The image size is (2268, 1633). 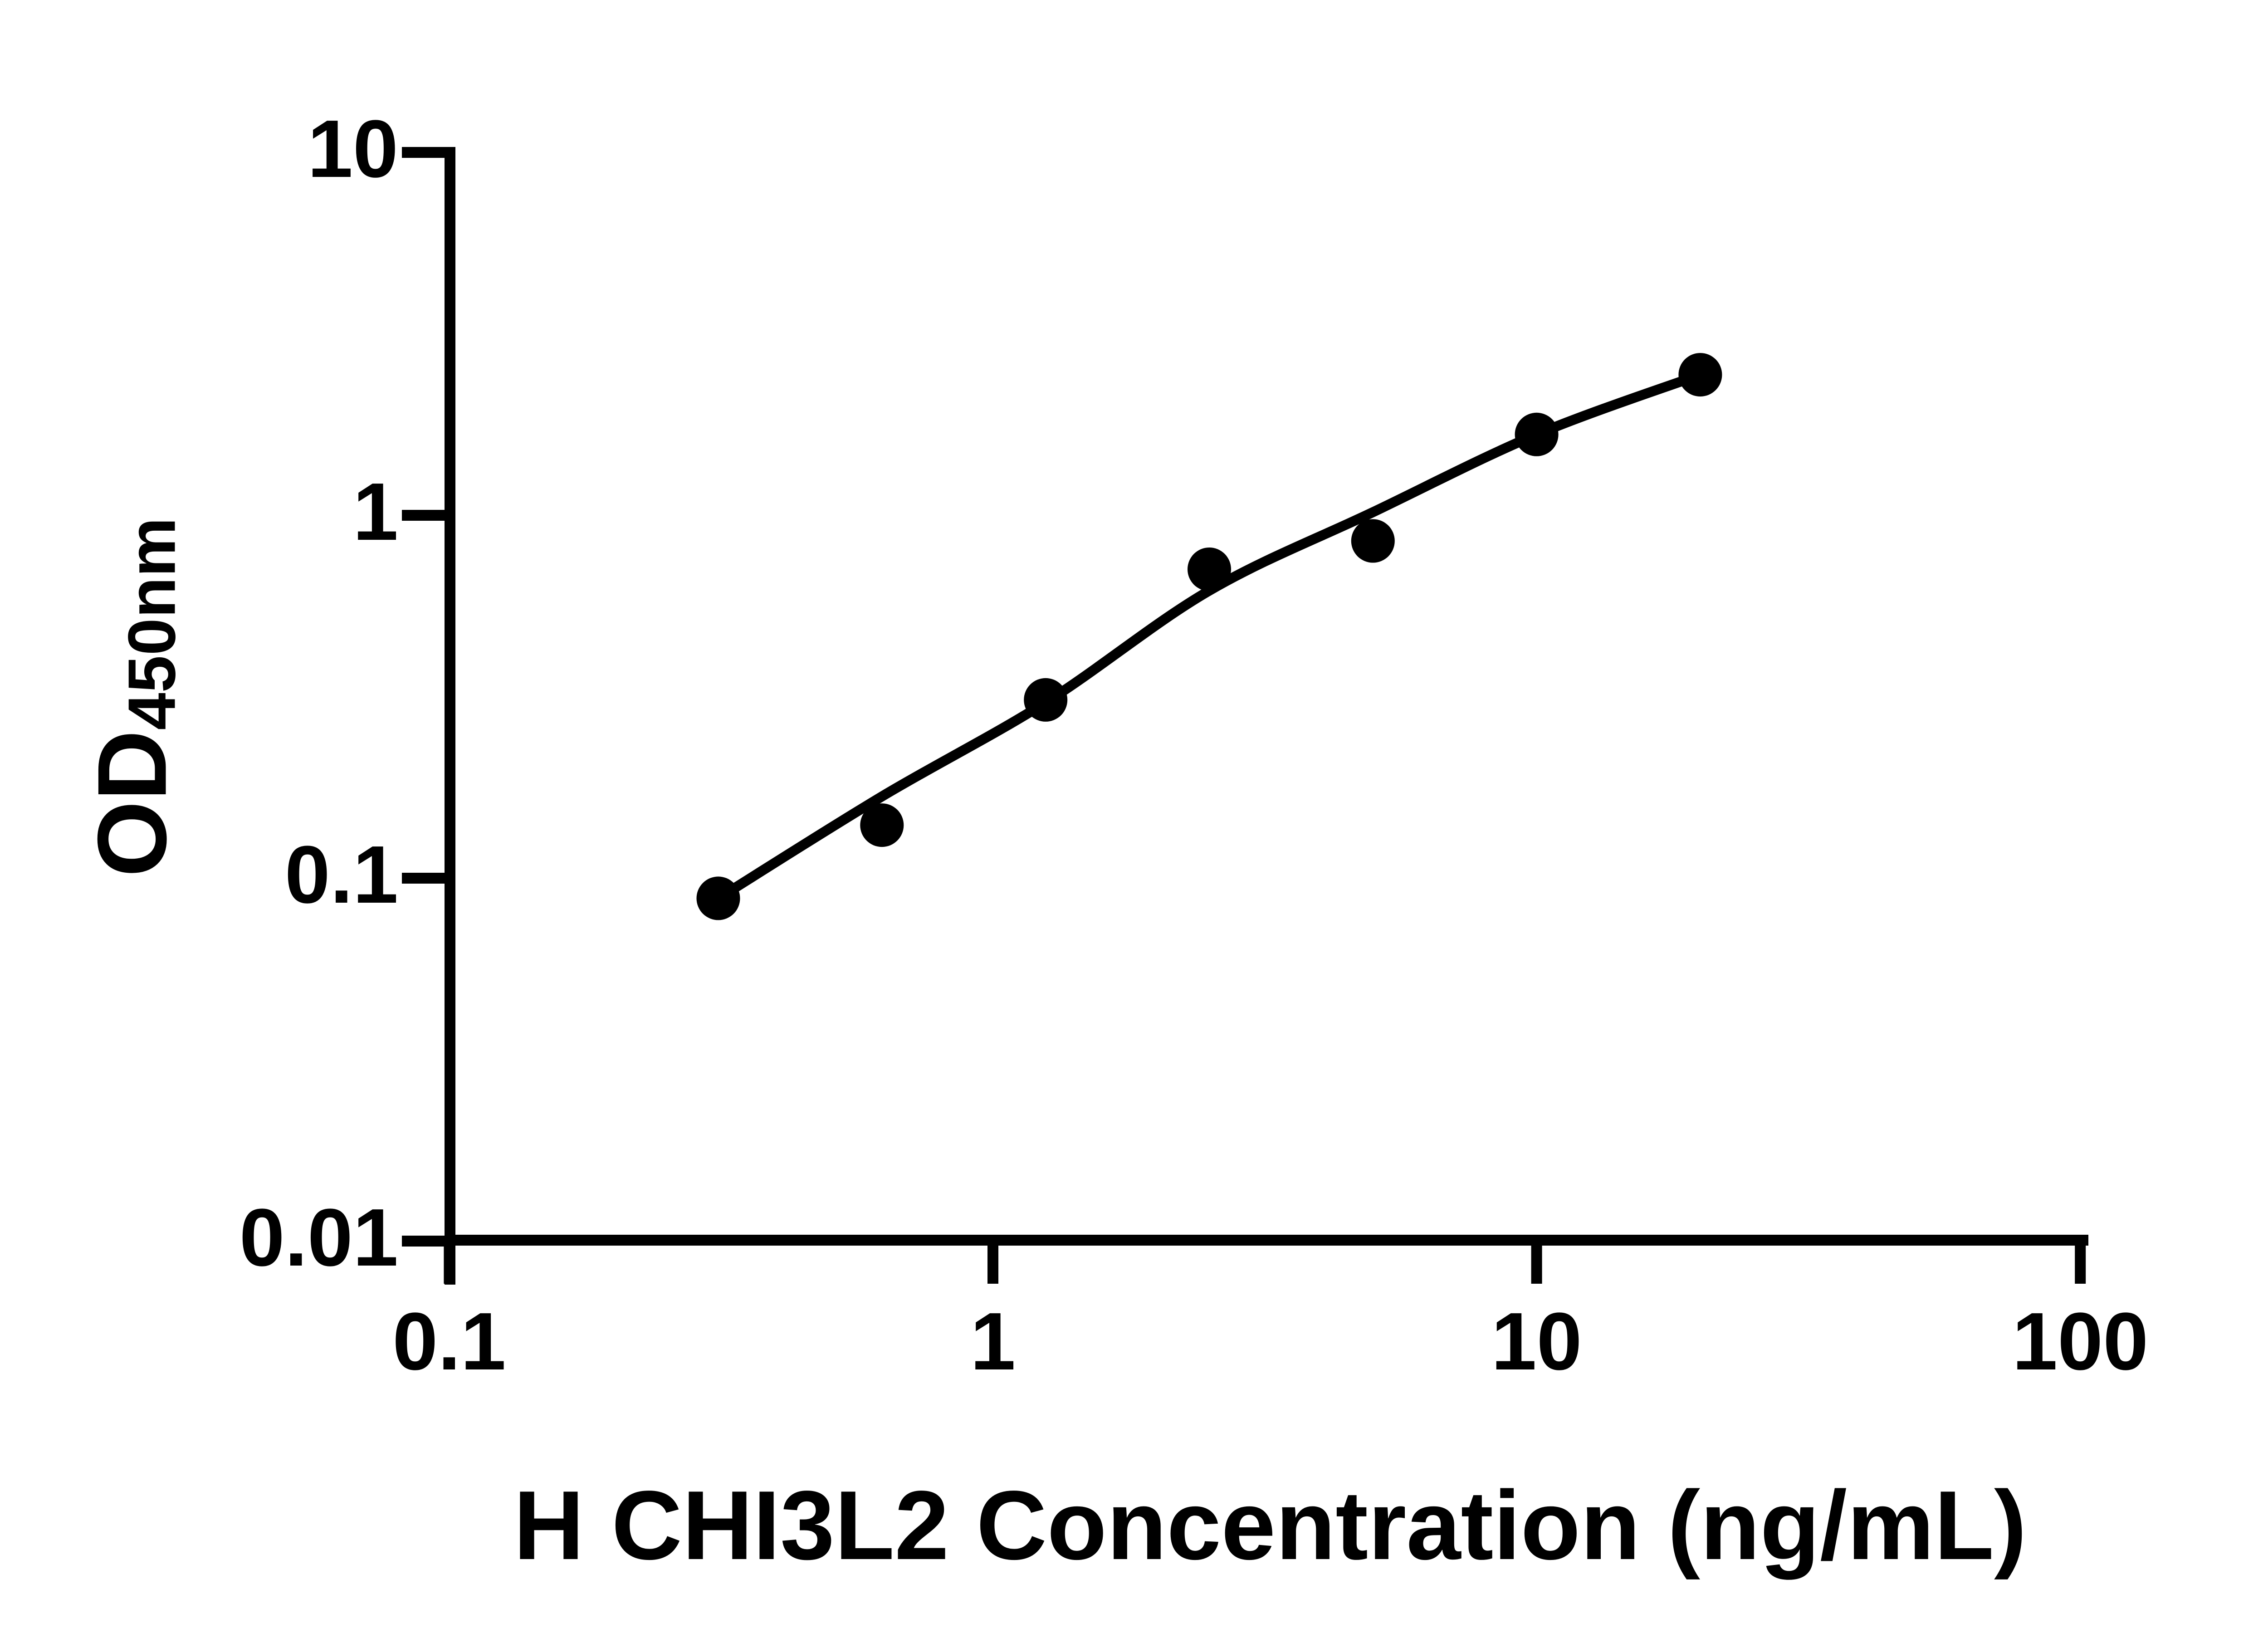 I want to click on x-tick-label: 100, so click(x=2081, y=1341).